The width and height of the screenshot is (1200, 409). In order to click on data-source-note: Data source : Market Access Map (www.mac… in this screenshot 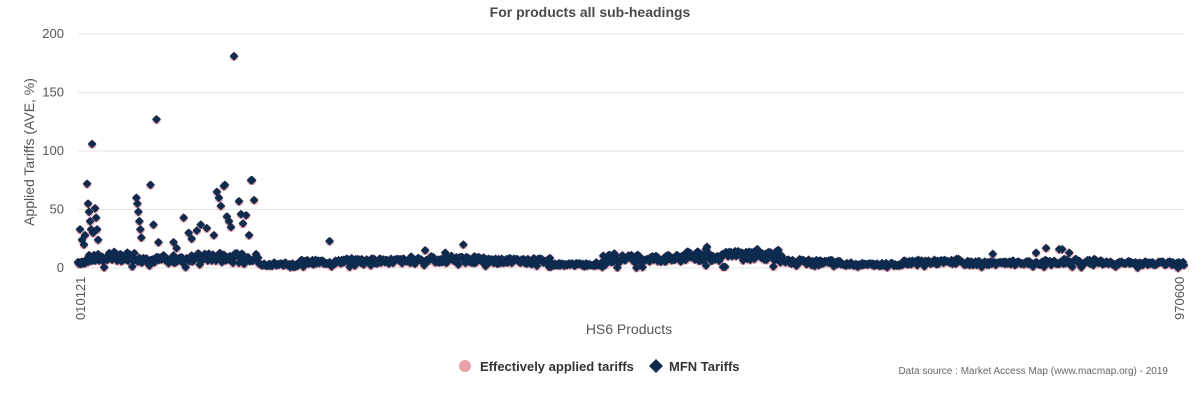, I will do `click(1033, 371)`.